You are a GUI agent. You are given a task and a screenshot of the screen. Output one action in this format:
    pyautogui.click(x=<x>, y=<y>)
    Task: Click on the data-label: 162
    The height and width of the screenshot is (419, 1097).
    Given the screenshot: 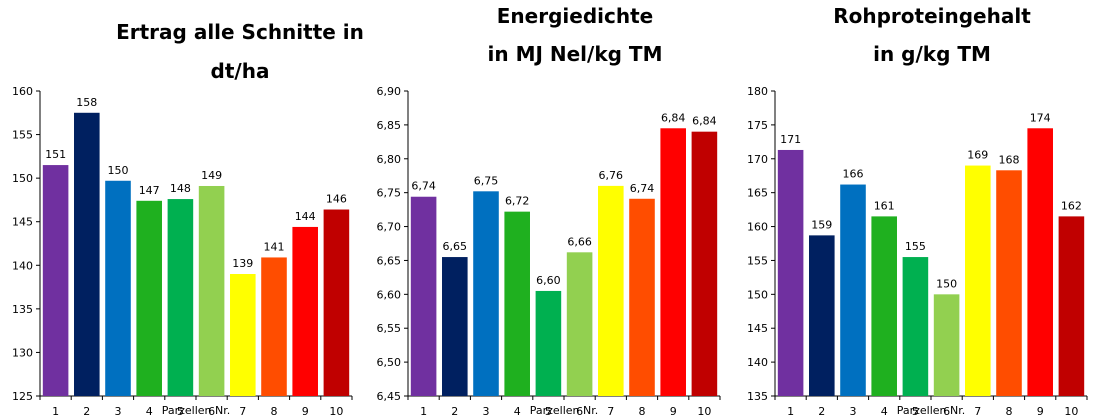 What is the action you would take?
    pyautogui.click(x=1071, y=205)
    